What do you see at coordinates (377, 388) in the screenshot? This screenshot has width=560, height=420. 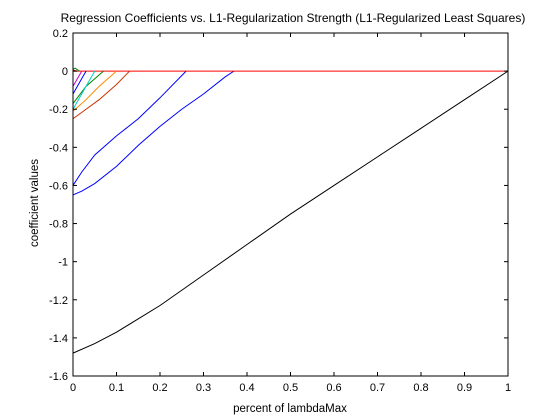 I see `x-tick-label: 0.7` at bounding box center [377, 388].